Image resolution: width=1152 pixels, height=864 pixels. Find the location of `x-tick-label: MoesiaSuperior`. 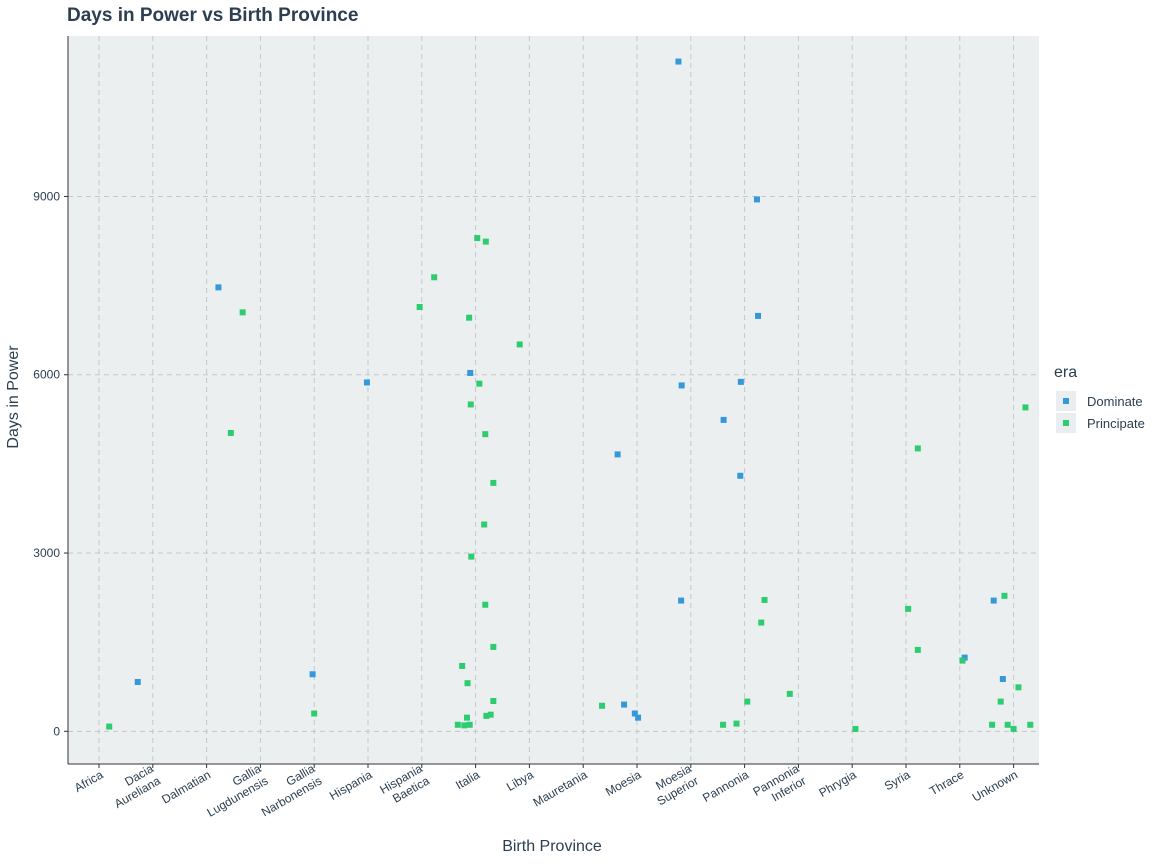

x-tick-label: MoesiaSuperior is located at coordinates (675, 784).